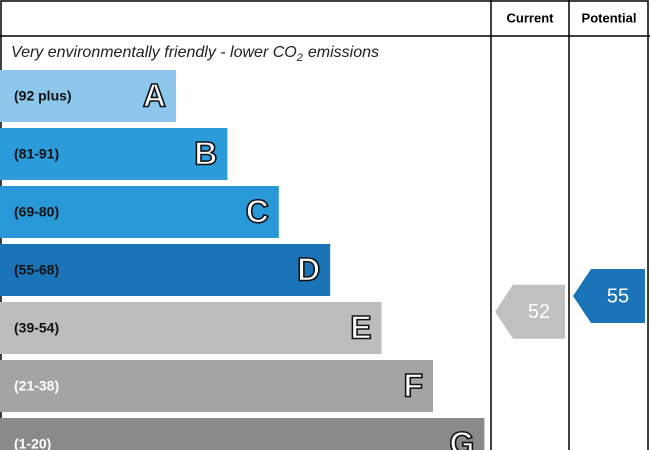 The width and height of the screenshot is (650, 450). What do you see at coordinates (43, 96) in the screenshot?
I see `band-range: (92 plus)` at bounding box center [43, 96].